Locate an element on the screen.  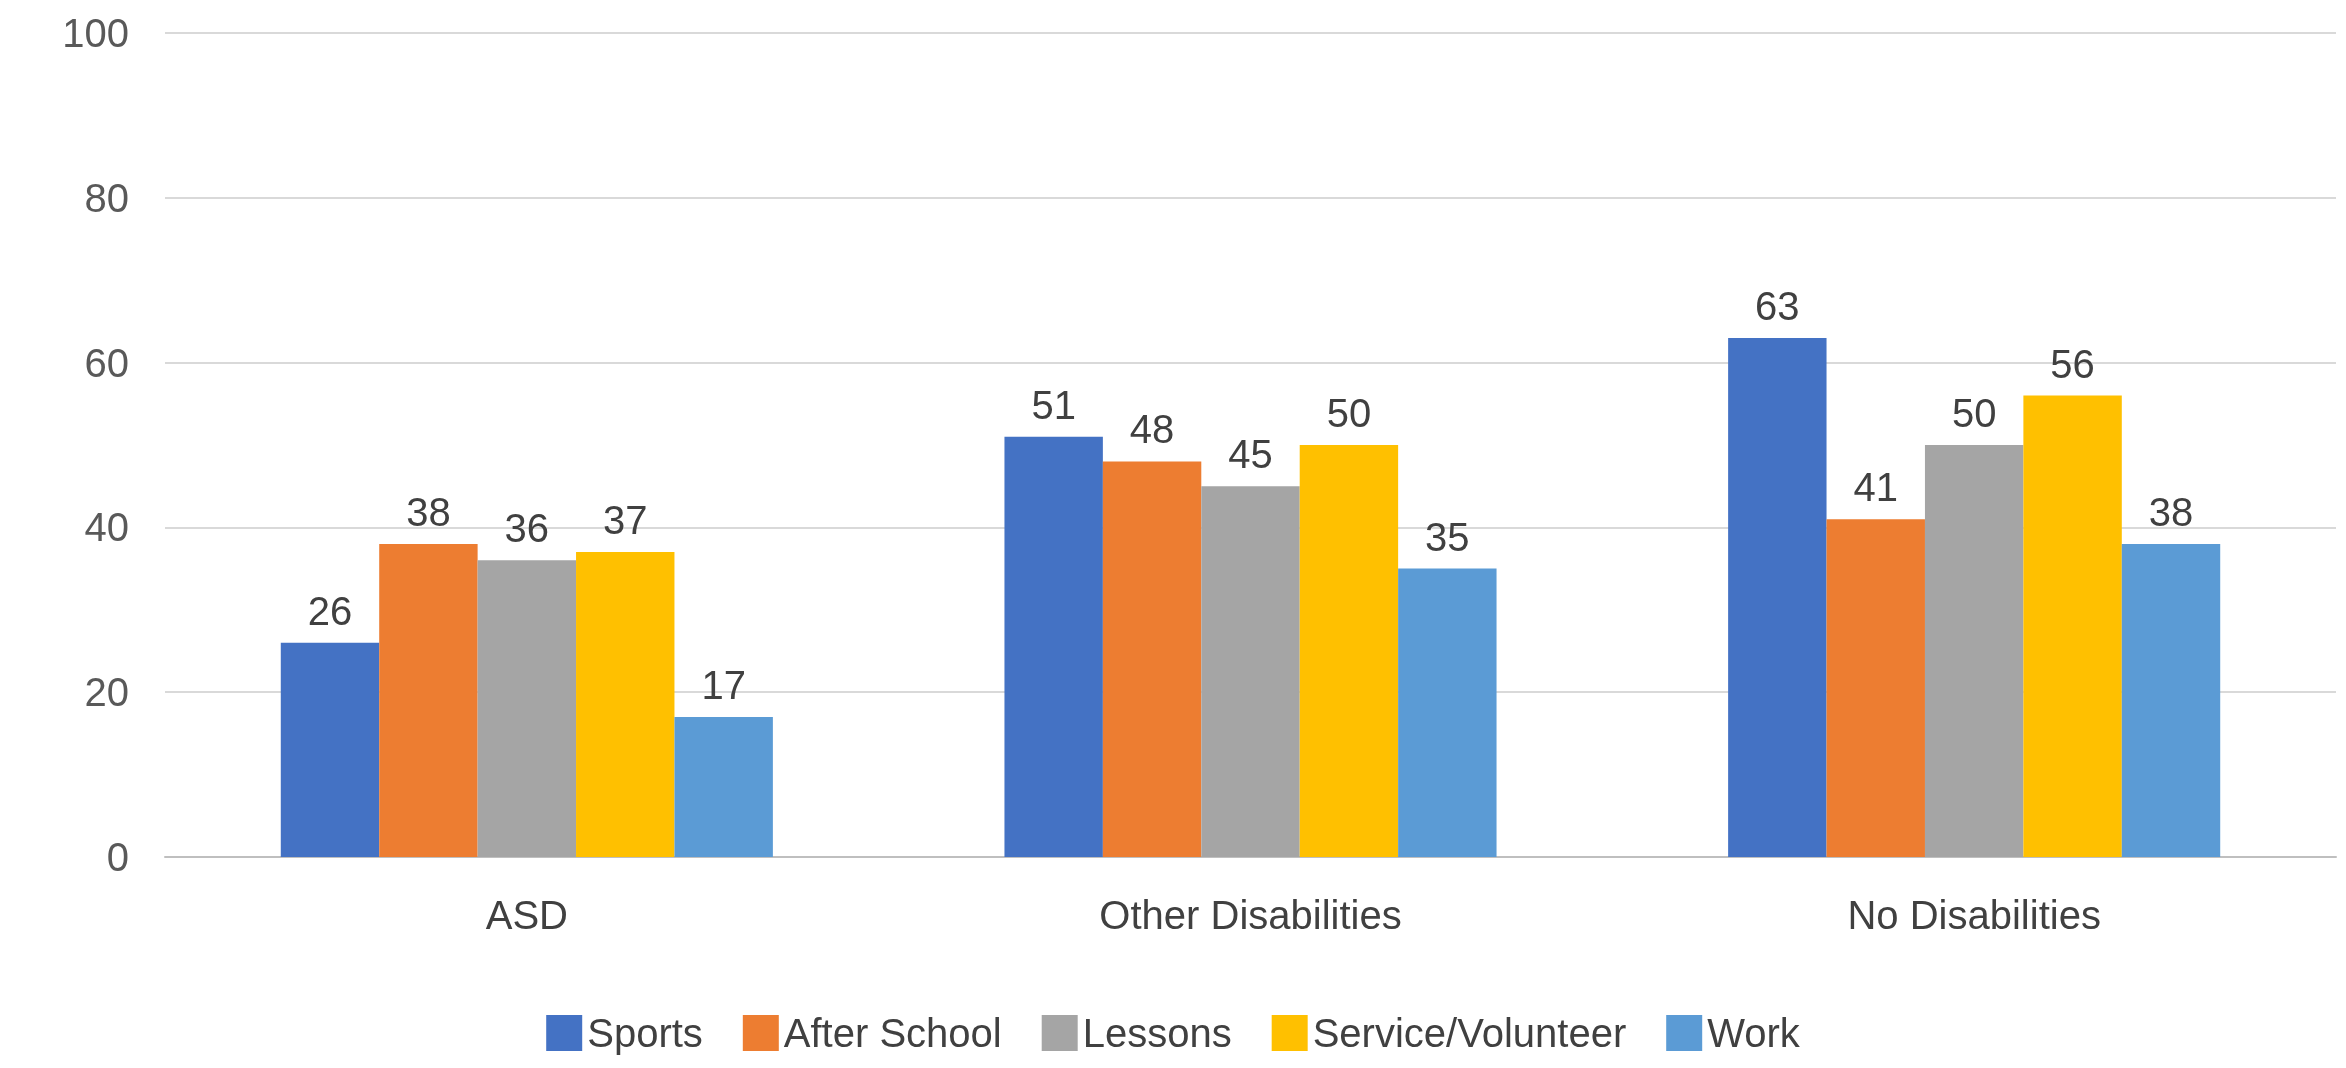
x-tick-label: ASD is located at coordinates (526, 915).